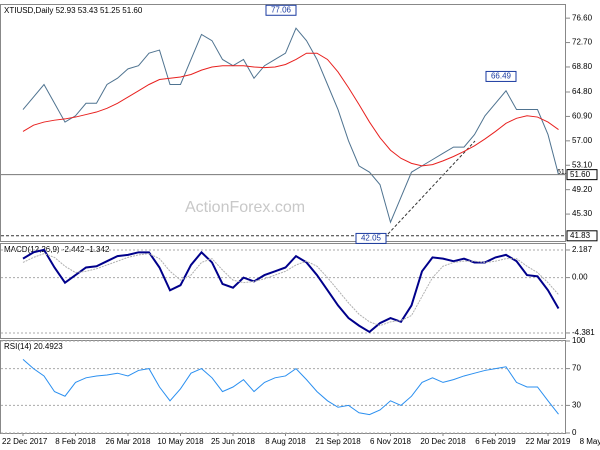 This screenshot has height=450, width=600. What do you see at coordinates (128, 441) in the screenshot?
I see `x-tick-label: 26 Mar 2018` at bounding box center [128, 441].